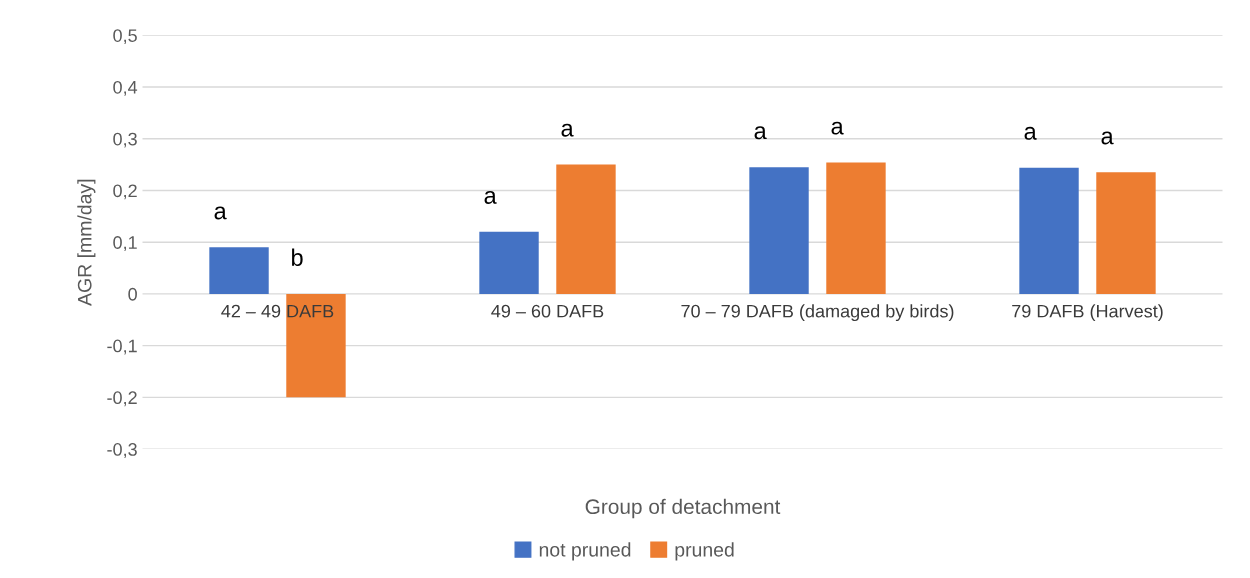 Image resolution: width=1250 pixels, height=578 pixels. What do you see at coordinates (122, 450) in the screenshot?
I see `y-tick-label: -0,3` at bounding box center [122, 450].